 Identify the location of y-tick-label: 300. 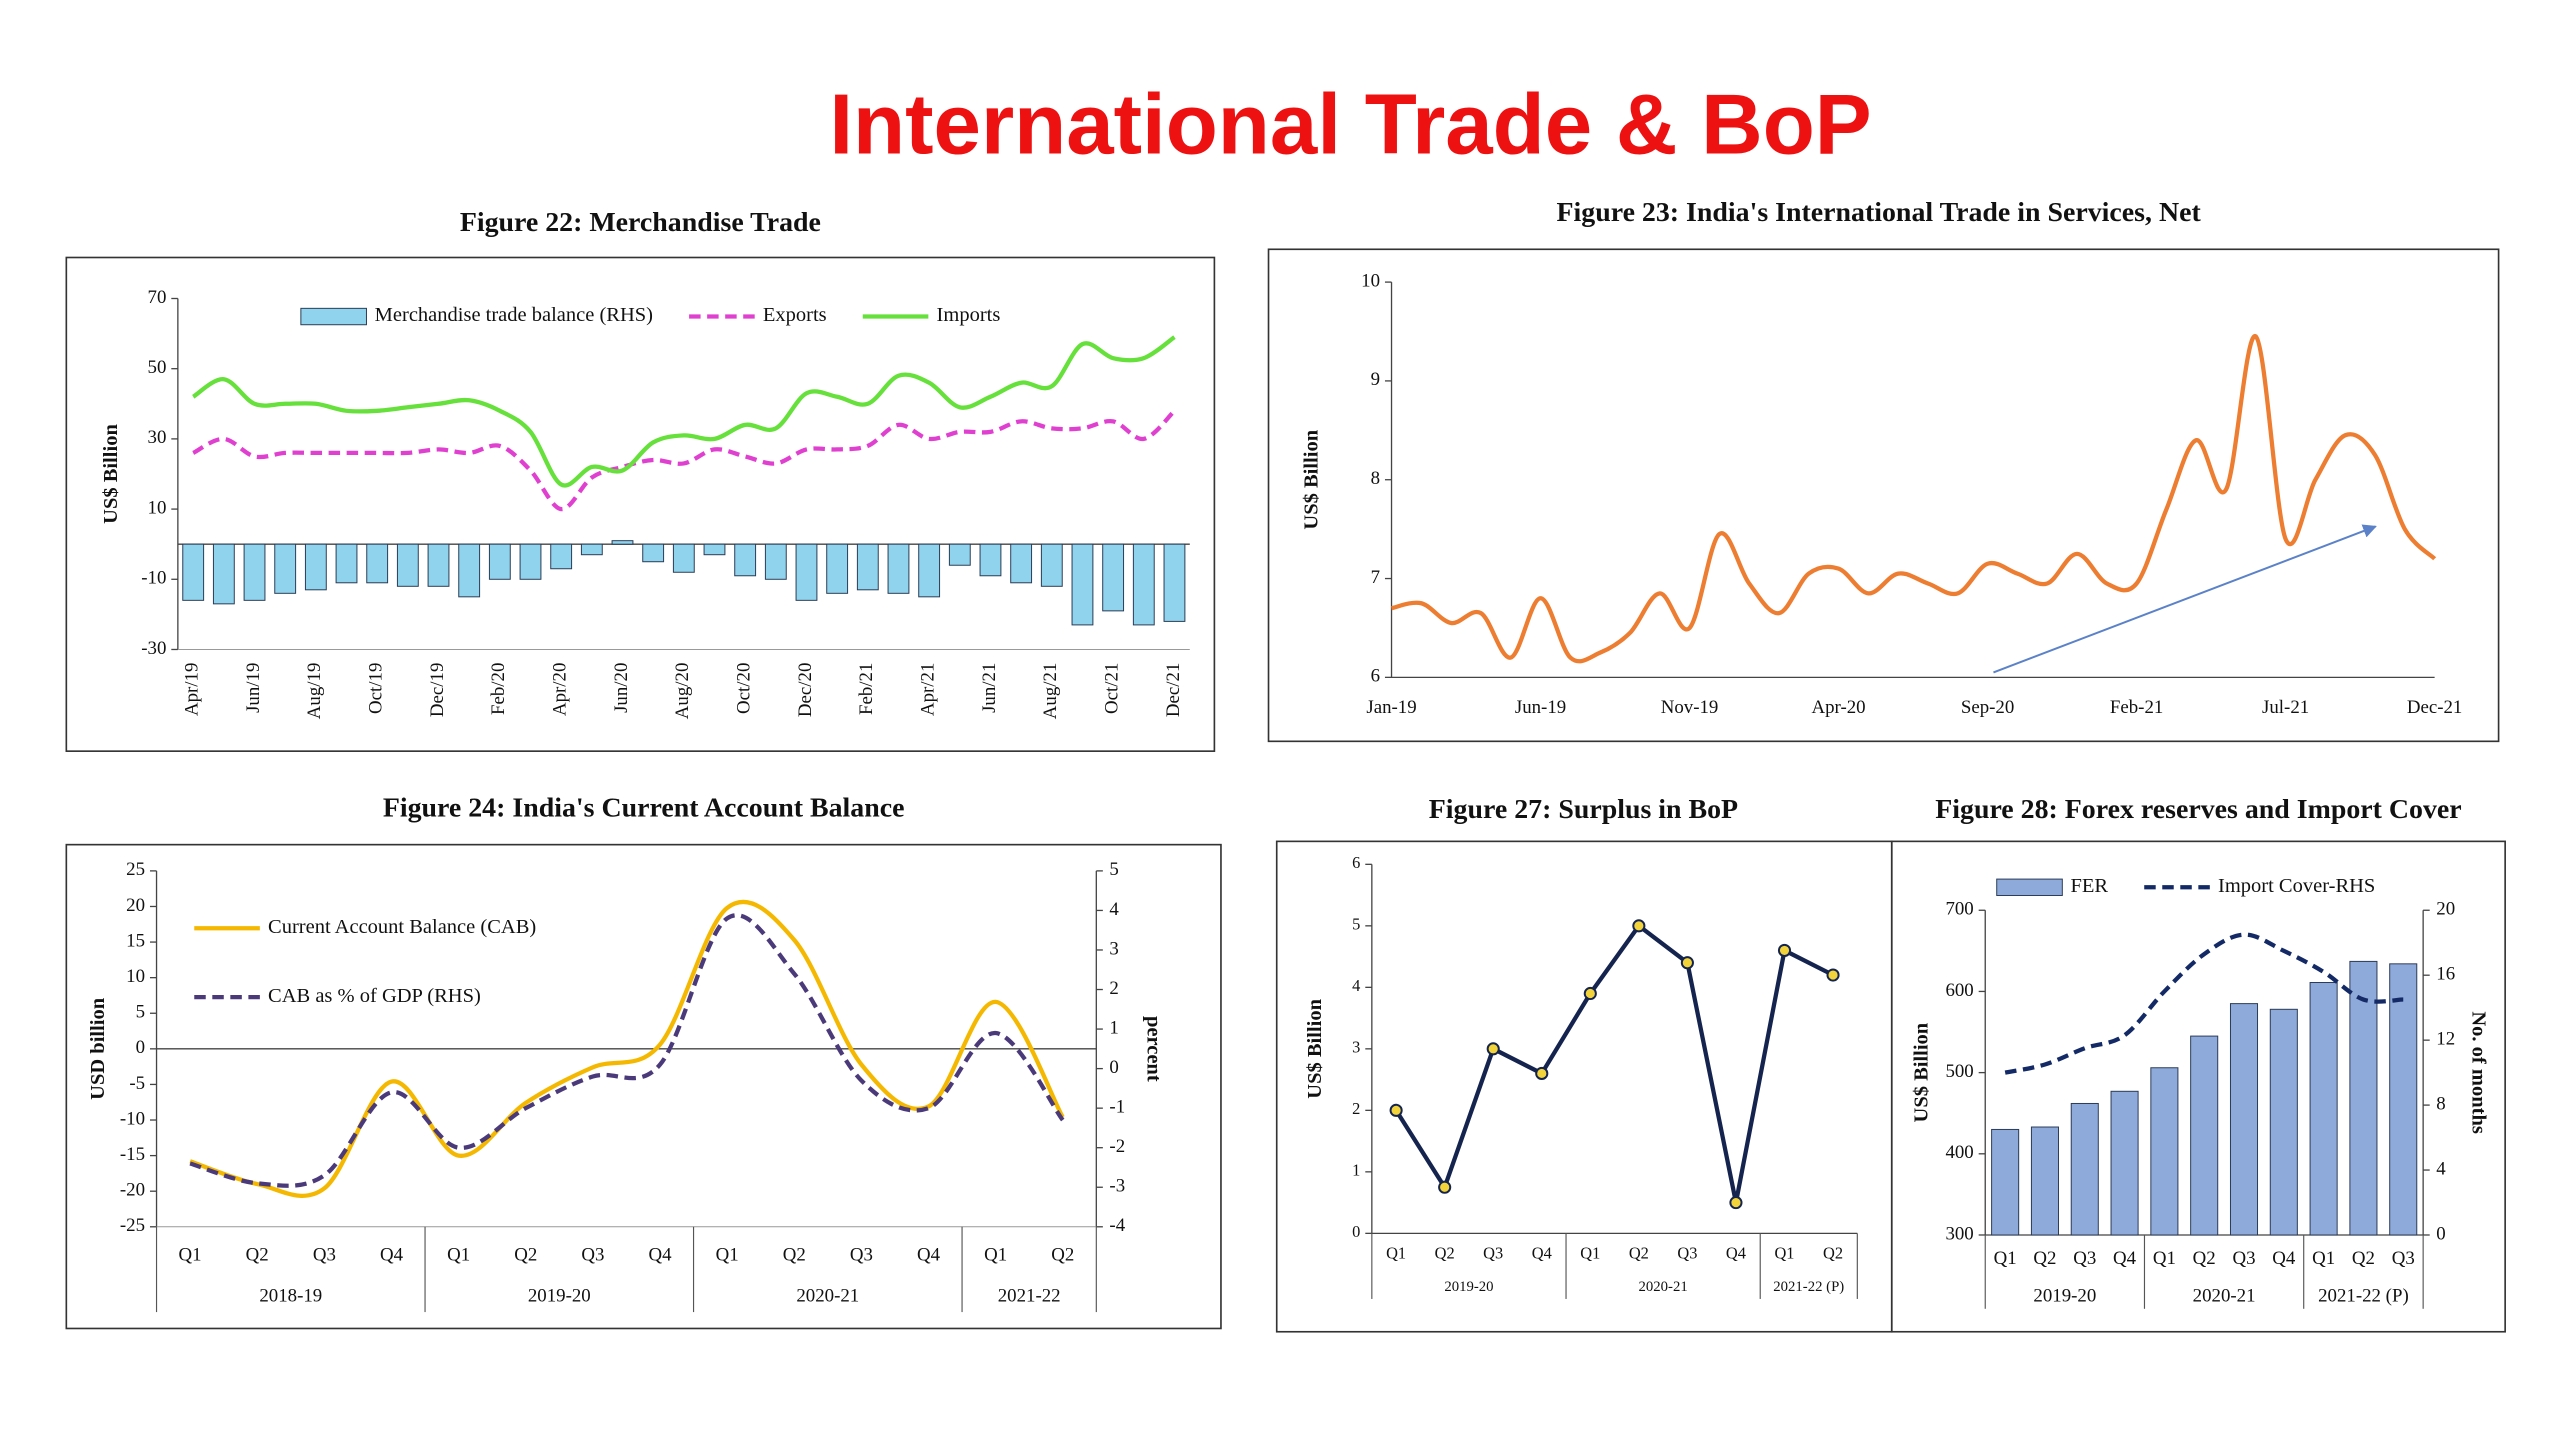
(1959, 1233).